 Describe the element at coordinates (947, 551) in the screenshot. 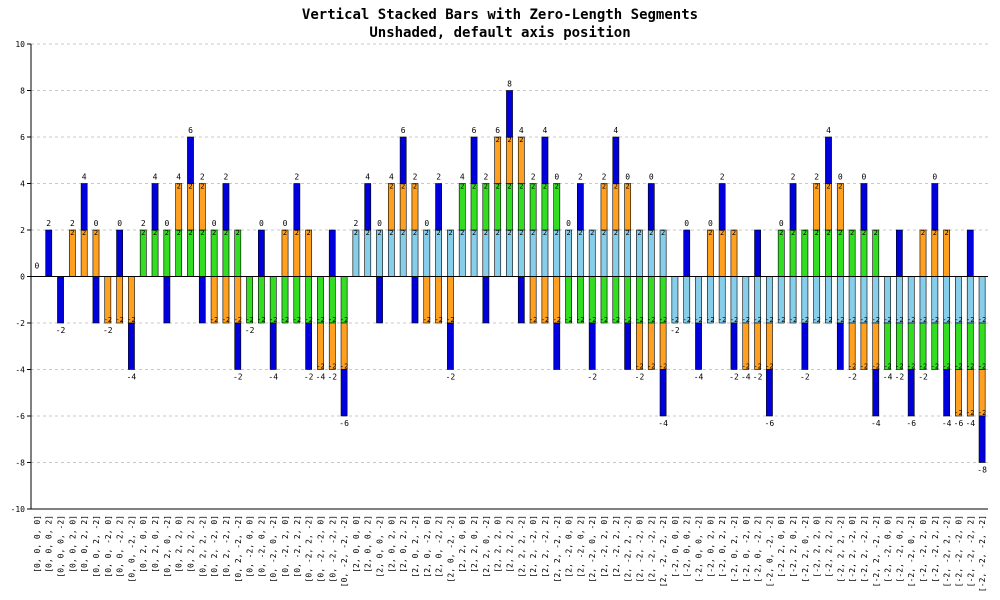

I see `x-tick-label: [-2, -2, 2, -2]` at that location.